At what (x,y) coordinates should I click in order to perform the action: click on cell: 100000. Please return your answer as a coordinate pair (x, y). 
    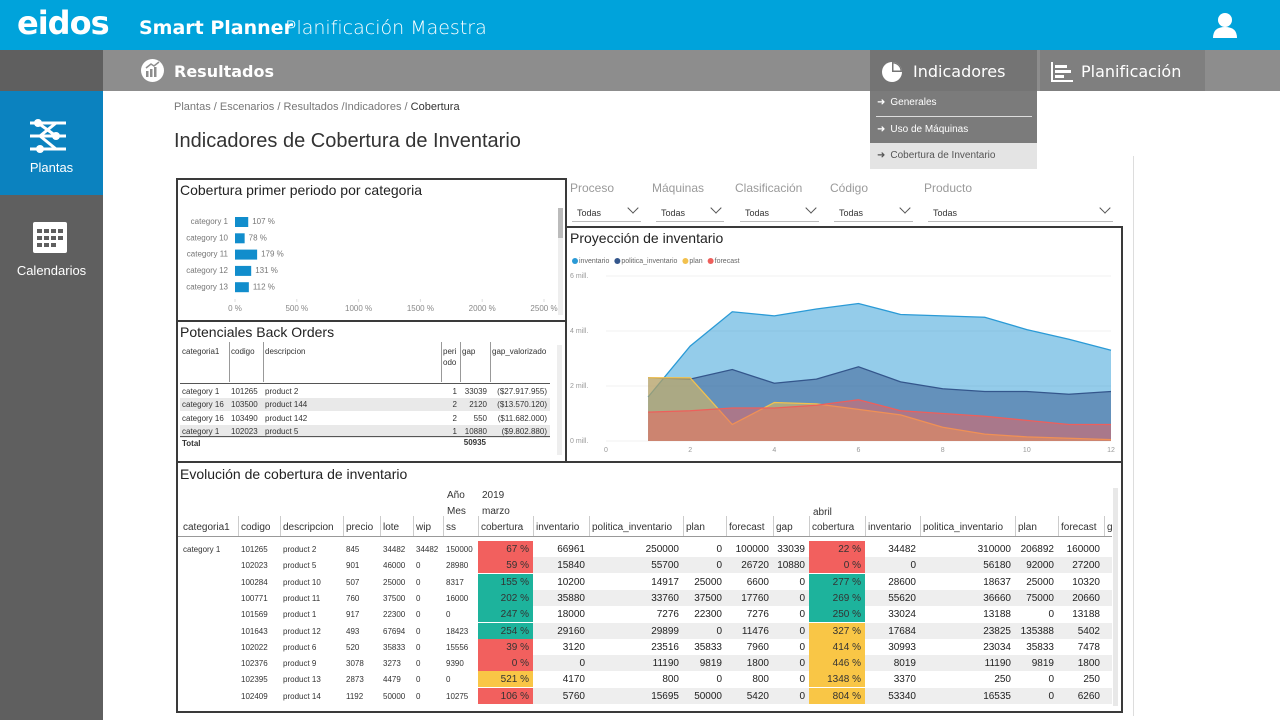
    Looking at the image, I should click on (752, 549).